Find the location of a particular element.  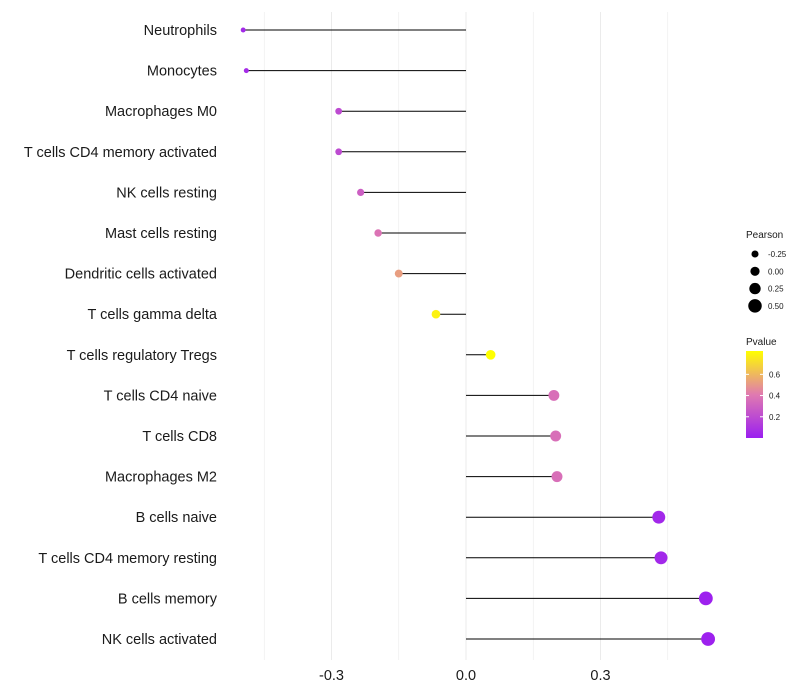

category-label: B cells naive is located at coordinates (176, 518).